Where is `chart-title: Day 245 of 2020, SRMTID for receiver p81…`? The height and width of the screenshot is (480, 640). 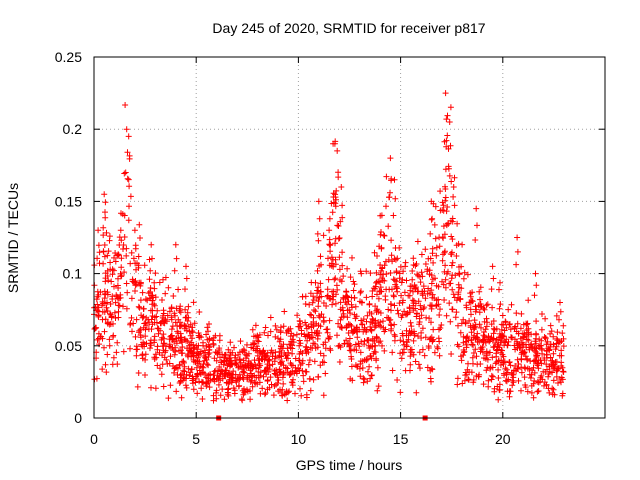
chart-title: Day 245 of 2020, SRMTID for receiver p81… is located at coordinates (348, 28).